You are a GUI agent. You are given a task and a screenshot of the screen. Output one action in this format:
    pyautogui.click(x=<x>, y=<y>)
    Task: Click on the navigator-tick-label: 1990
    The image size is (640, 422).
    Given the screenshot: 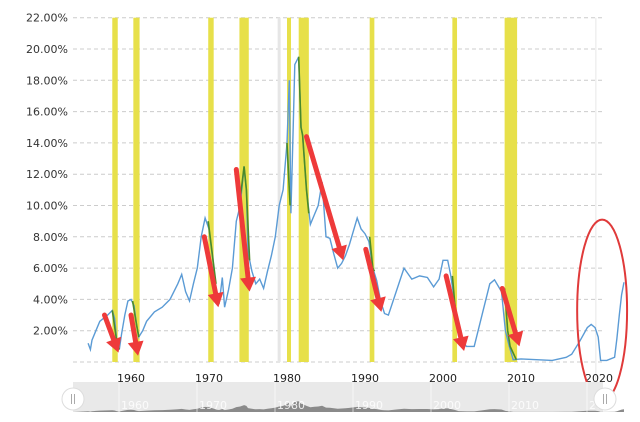 What is the action you would take?
    pyautogui.click(x=369, y=405)
    